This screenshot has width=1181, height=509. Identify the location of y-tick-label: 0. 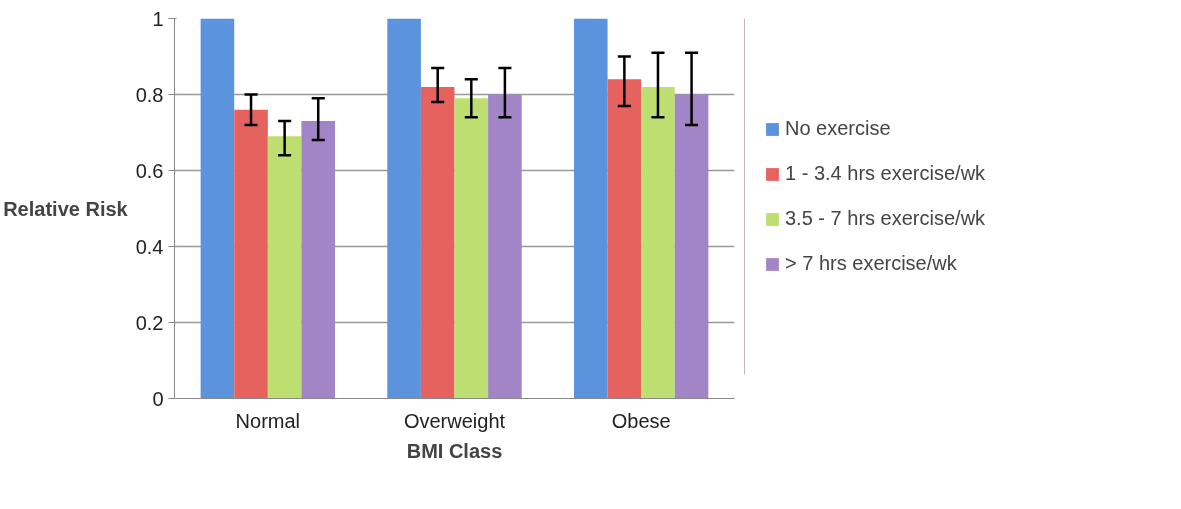
(158, 398).